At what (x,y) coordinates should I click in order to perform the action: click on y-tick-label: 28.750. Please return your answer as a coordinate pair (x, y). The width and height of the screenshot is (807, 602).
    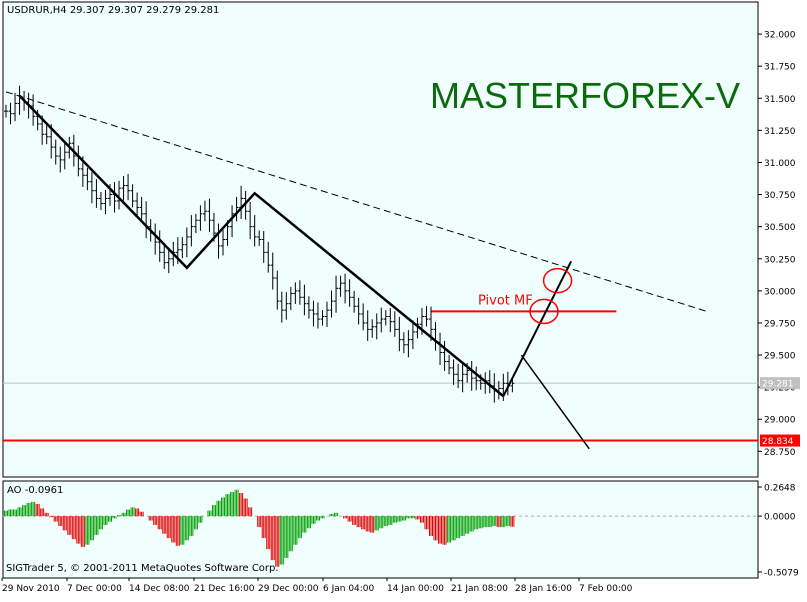
    Looking at the image, I should click on (780, 453).